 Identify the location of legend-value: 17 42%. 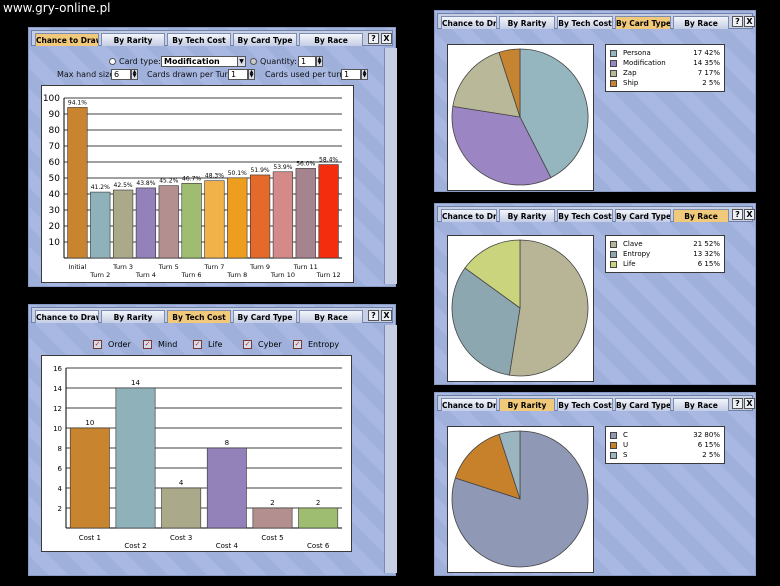
(706, 53).